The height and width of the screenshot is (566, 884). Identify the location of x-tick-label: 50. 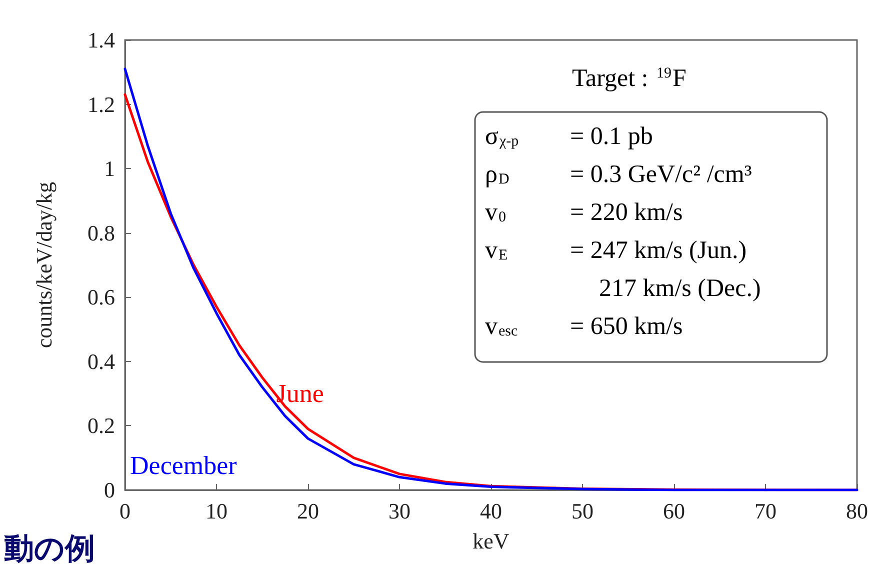
(583, 511).